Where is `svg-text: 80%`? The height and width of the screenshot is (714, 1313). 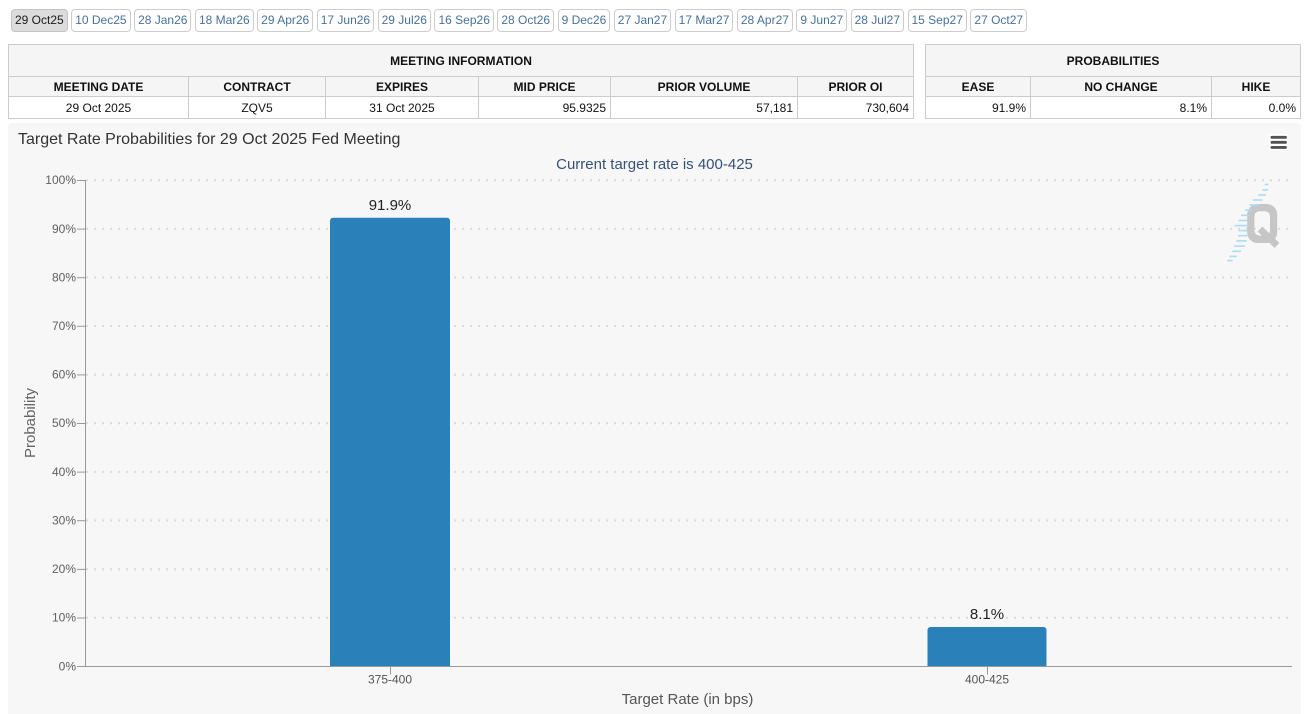 svg-text: 80% is located at coordinates (64, 277).